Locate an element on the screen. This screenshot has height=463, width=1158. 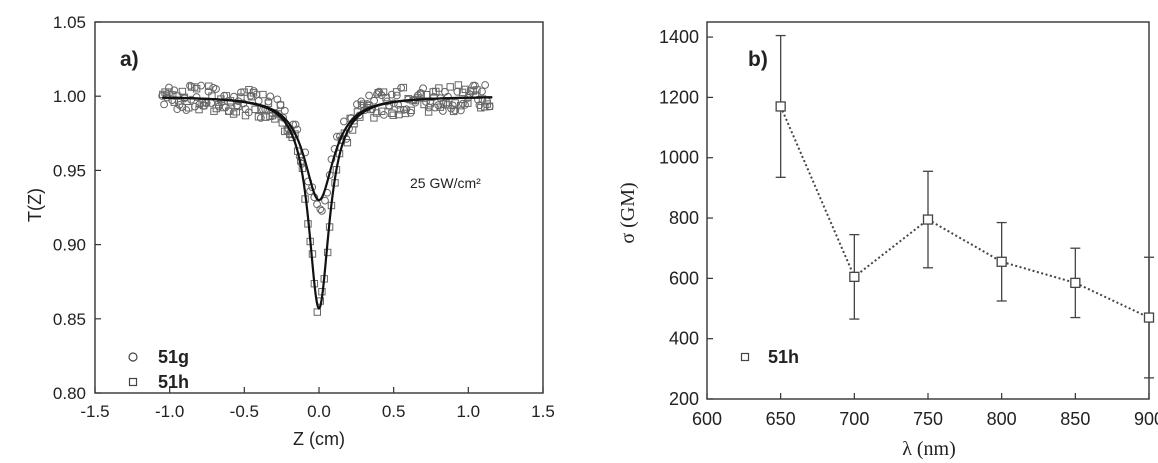
chart-b-y-axis-label: σ (GM) is located at coordinates (628, 212).